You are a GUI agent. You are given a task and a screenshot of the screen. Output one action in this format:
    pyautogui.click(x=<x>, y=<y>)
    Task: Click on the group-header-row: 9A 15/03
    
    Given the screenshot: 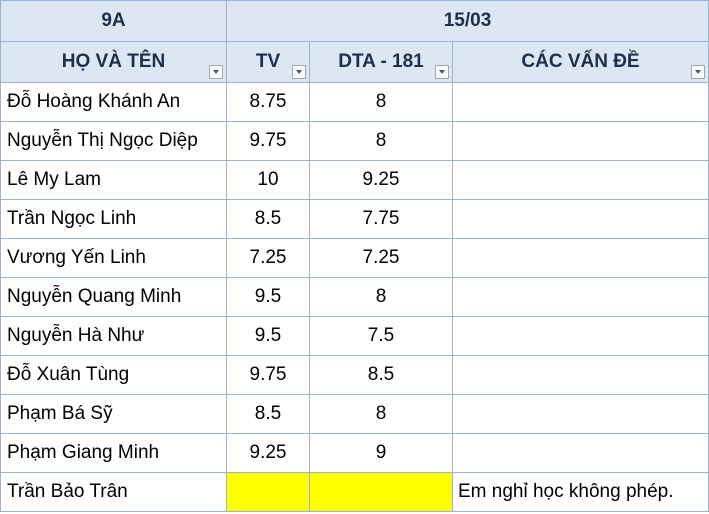 What is the action you would take?
    pyautogui.click(x=355, y=21)
    